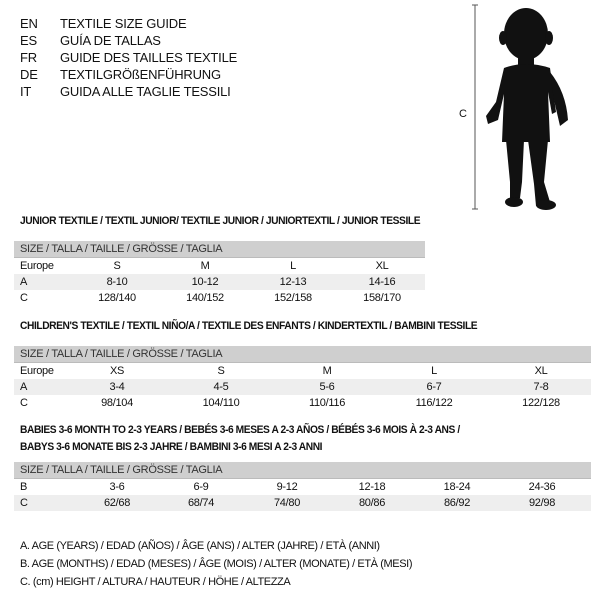  I want to click on table-cell: 6-9, so click(201, 487).